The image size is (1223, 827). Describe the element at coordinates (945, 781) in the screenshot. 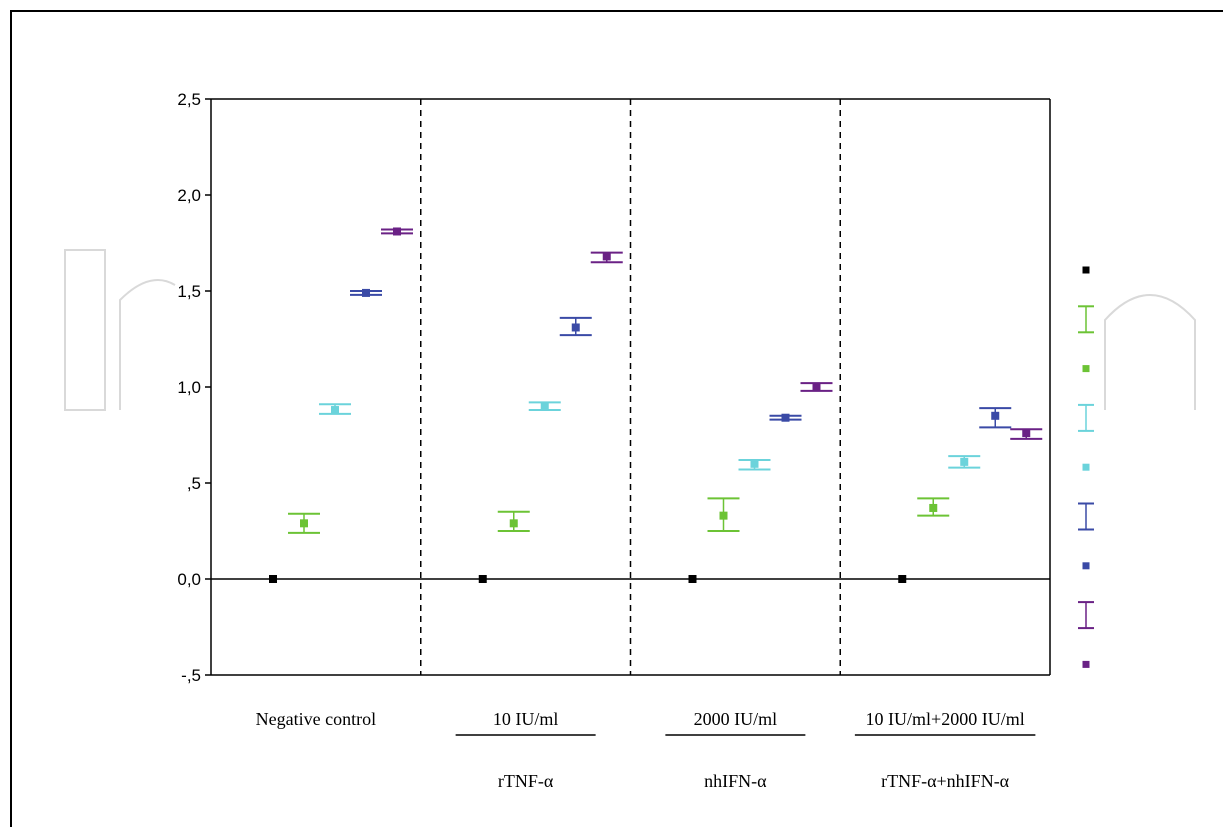

I see `group-sublabel: rTNF-α+nhIFN-α` at that location.